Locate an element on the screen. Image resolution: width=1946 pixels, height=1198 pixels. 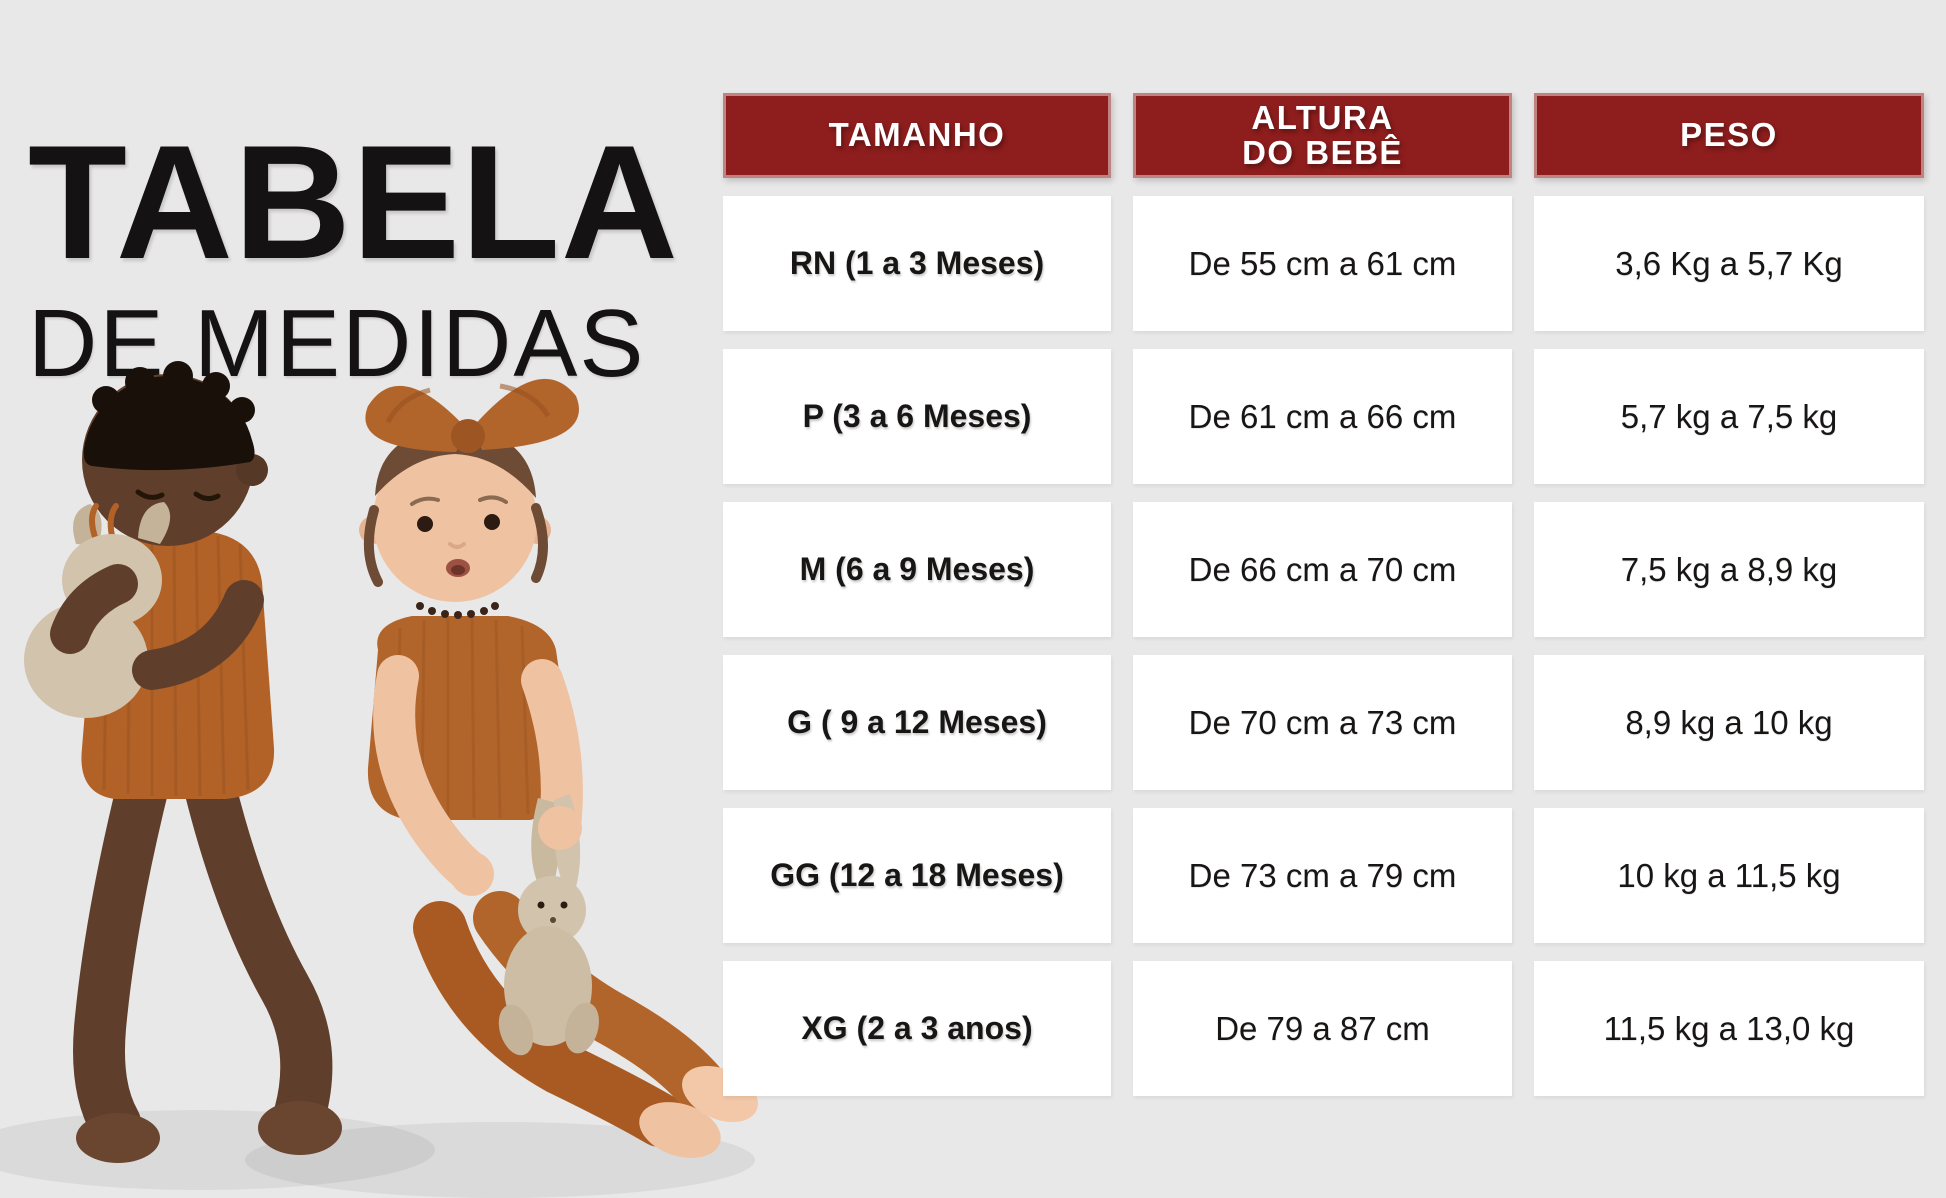
cell-size-g: G ( 9 a 12 Meses) is located at coordinates (917, 722).